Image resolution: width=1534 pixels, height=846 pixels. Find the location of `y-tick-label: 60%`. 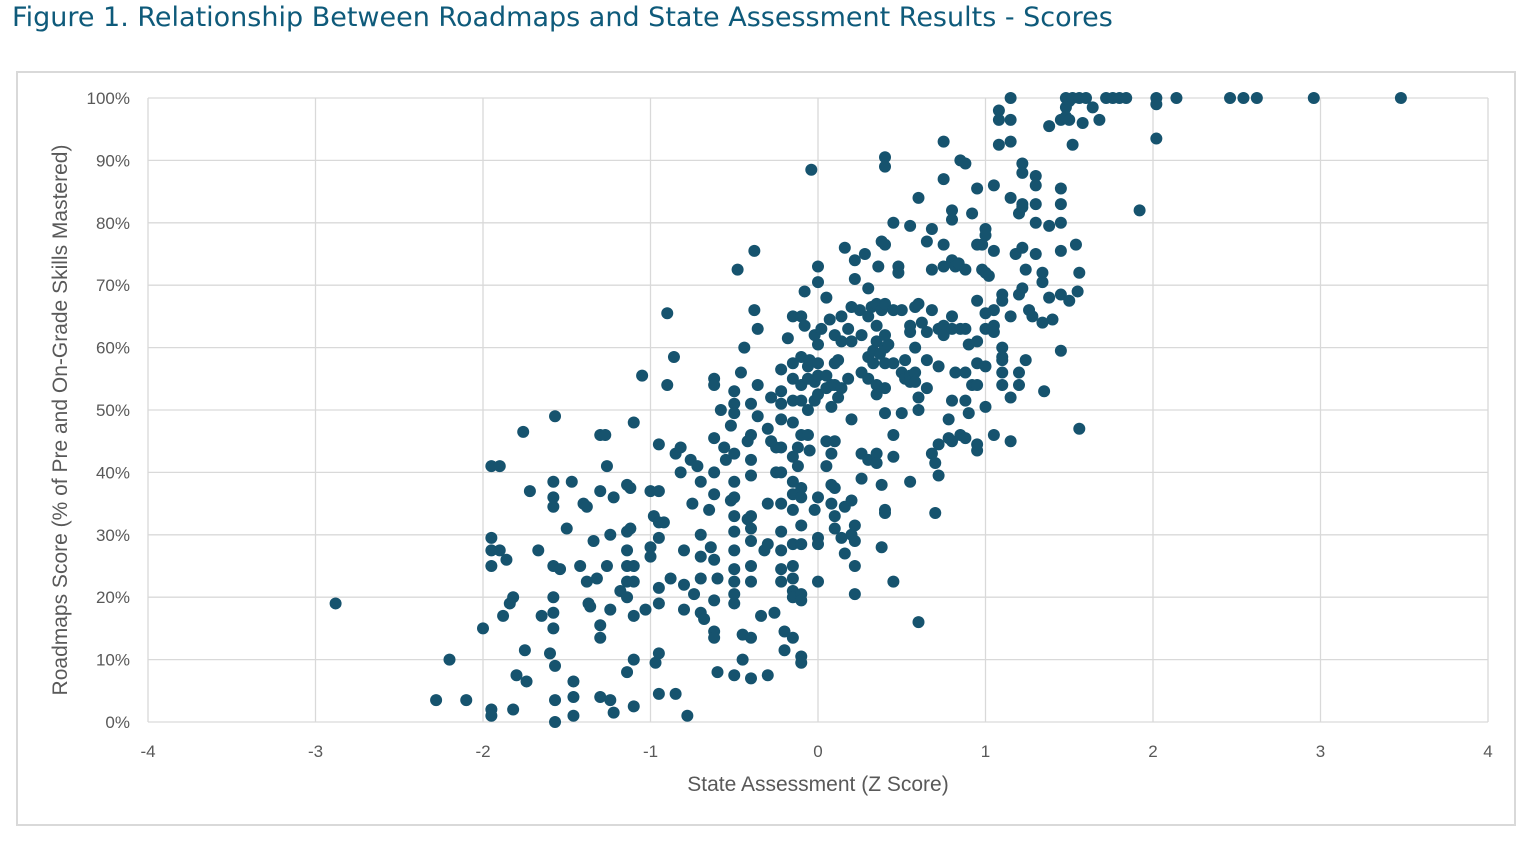

y-tick-label: 60% is located at coordinates (113, 348).